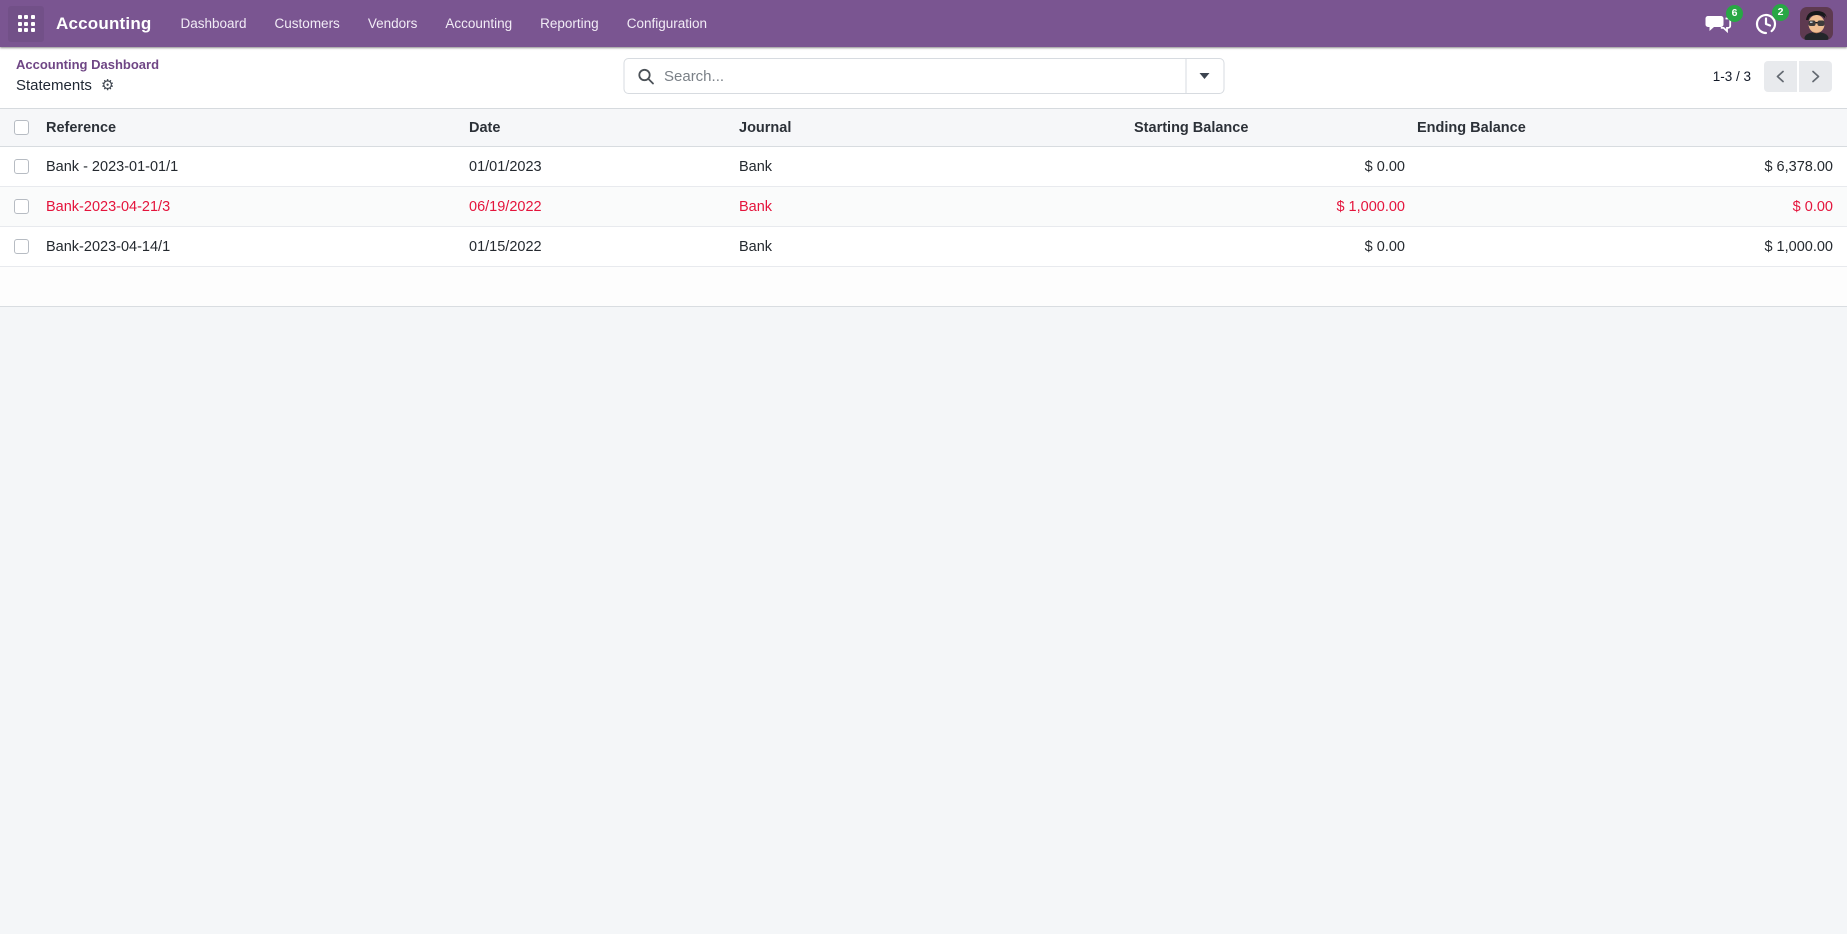 This screenshot has height=934, width=1847. What do you see at coordinates (1370, 206) in the screenshot?
I see `row-starting-balance: $ 1,000.00` at bounding box center [1370, 206].